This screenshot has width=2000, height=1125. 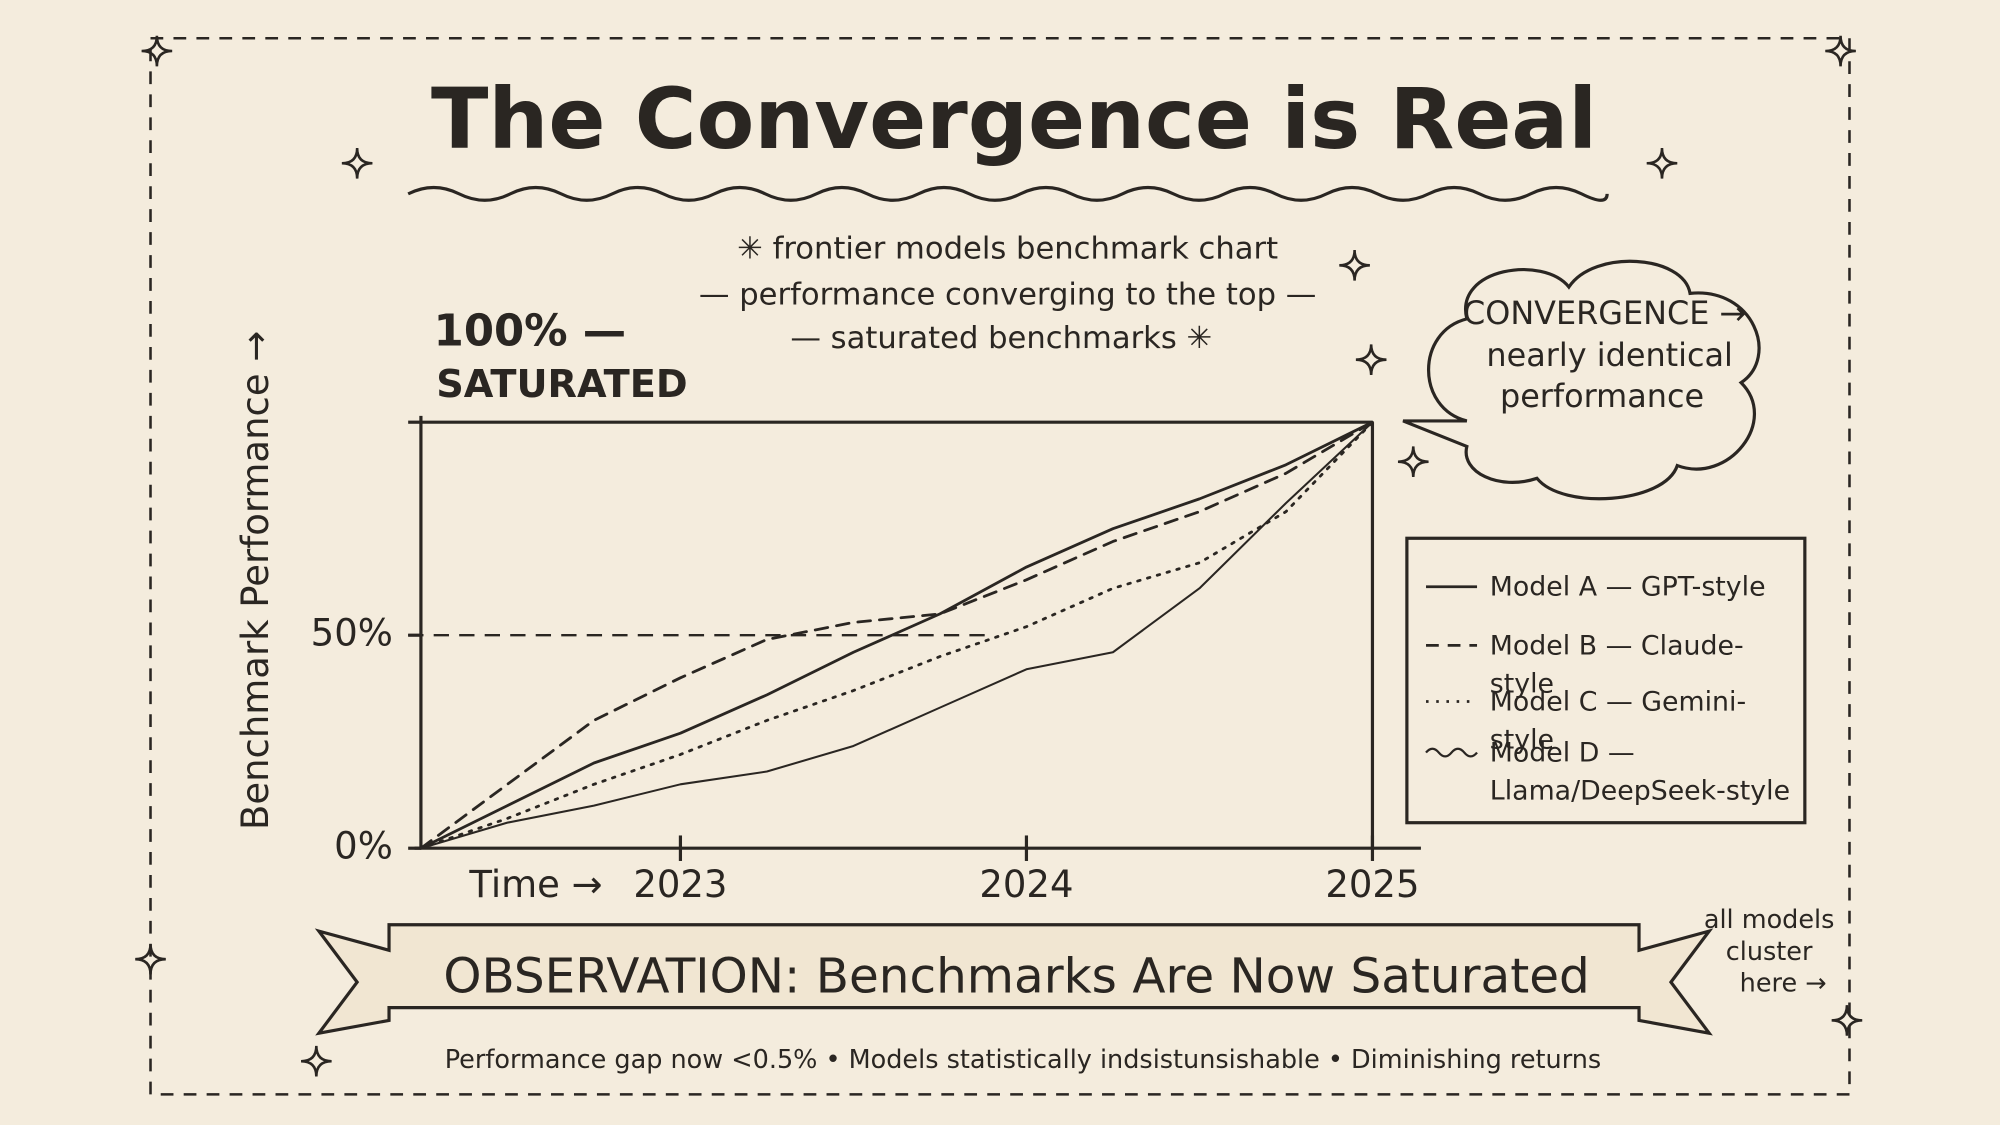 What do you see at coordinates (1372, 884) in the screenshot?
I see `x-tick-label: 2025` at bounding box center [1372, 884].